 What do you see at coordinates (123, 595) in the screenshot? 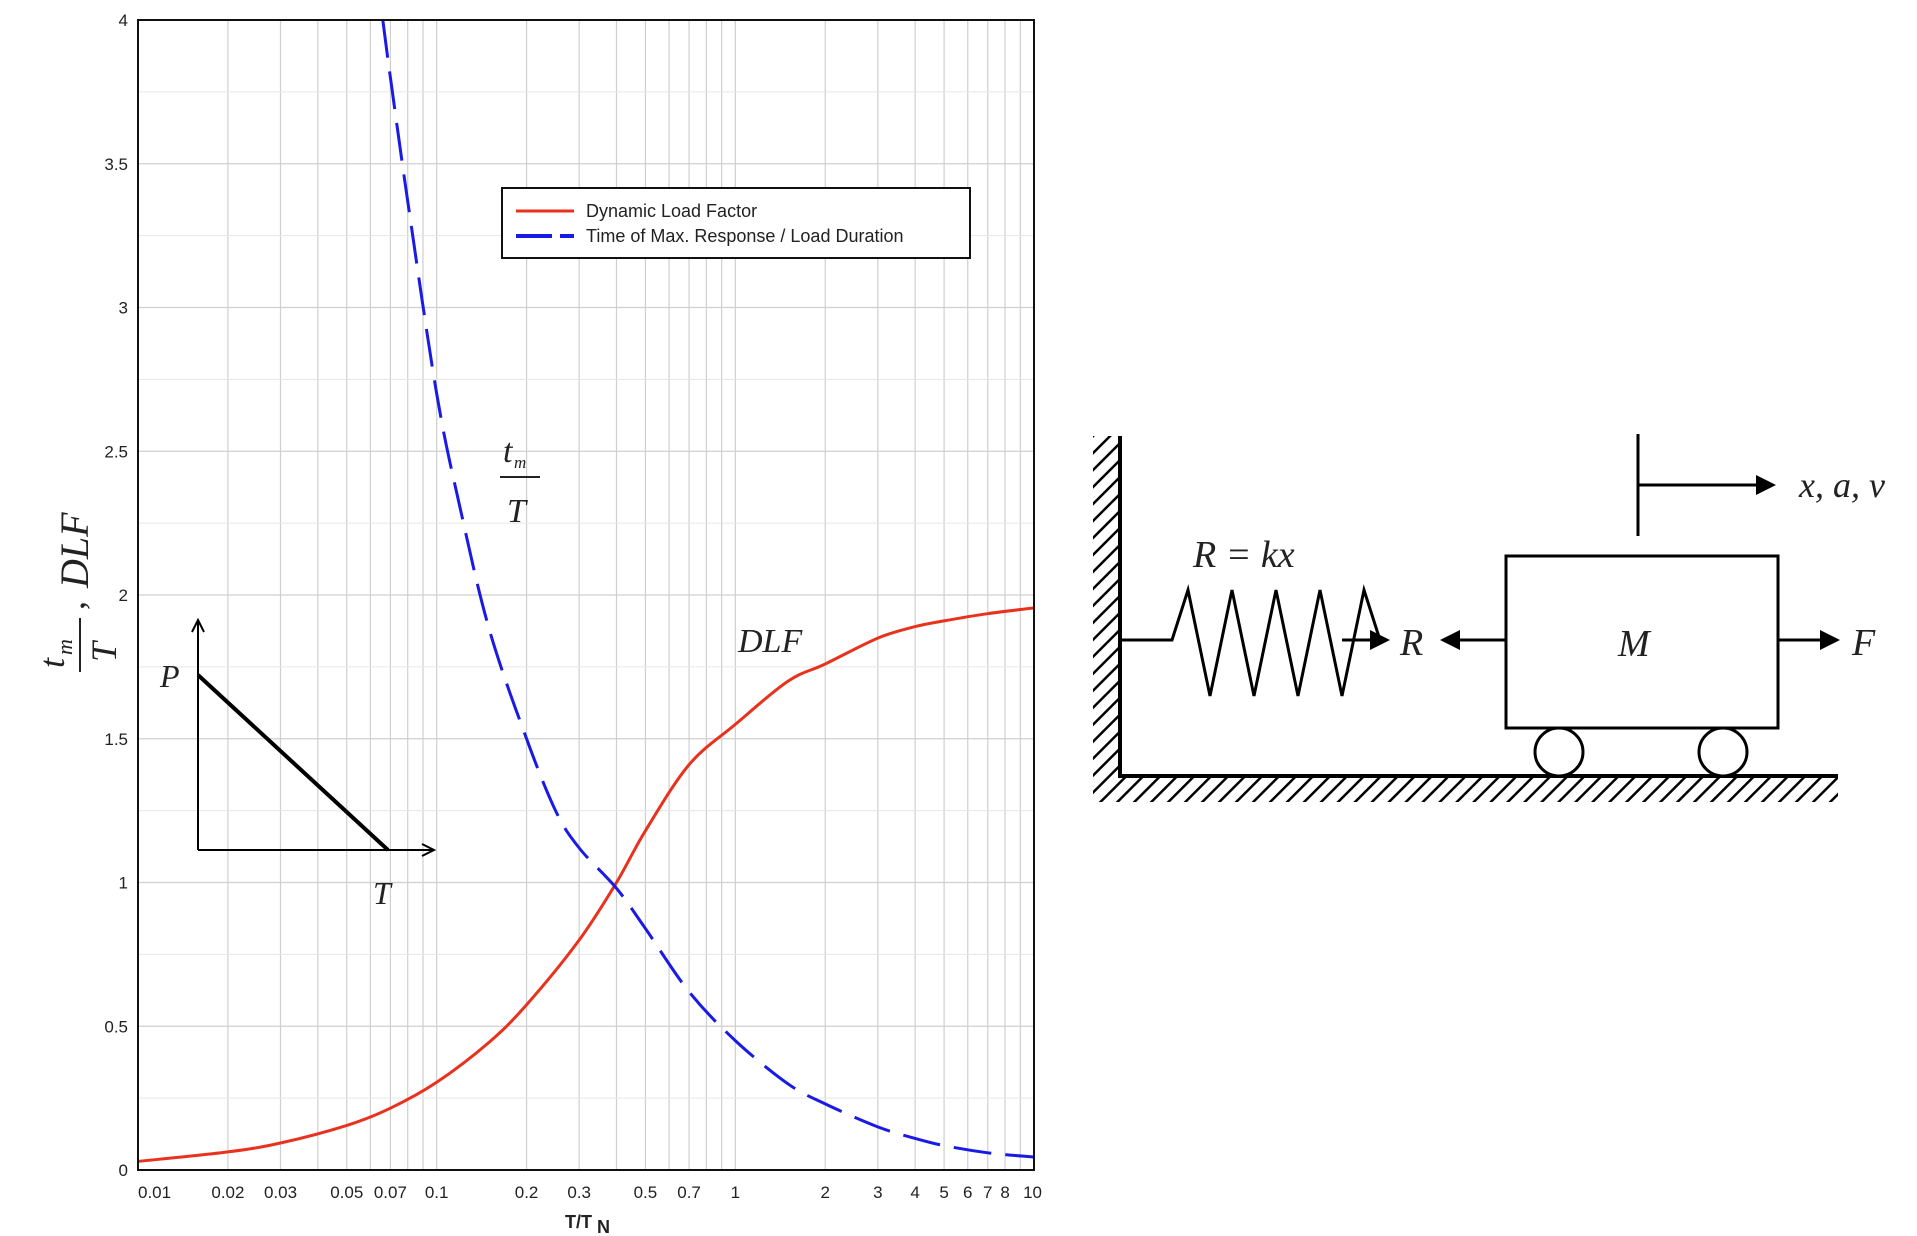
I see `y-tick-label: 2` at bounding box center [123, 595].